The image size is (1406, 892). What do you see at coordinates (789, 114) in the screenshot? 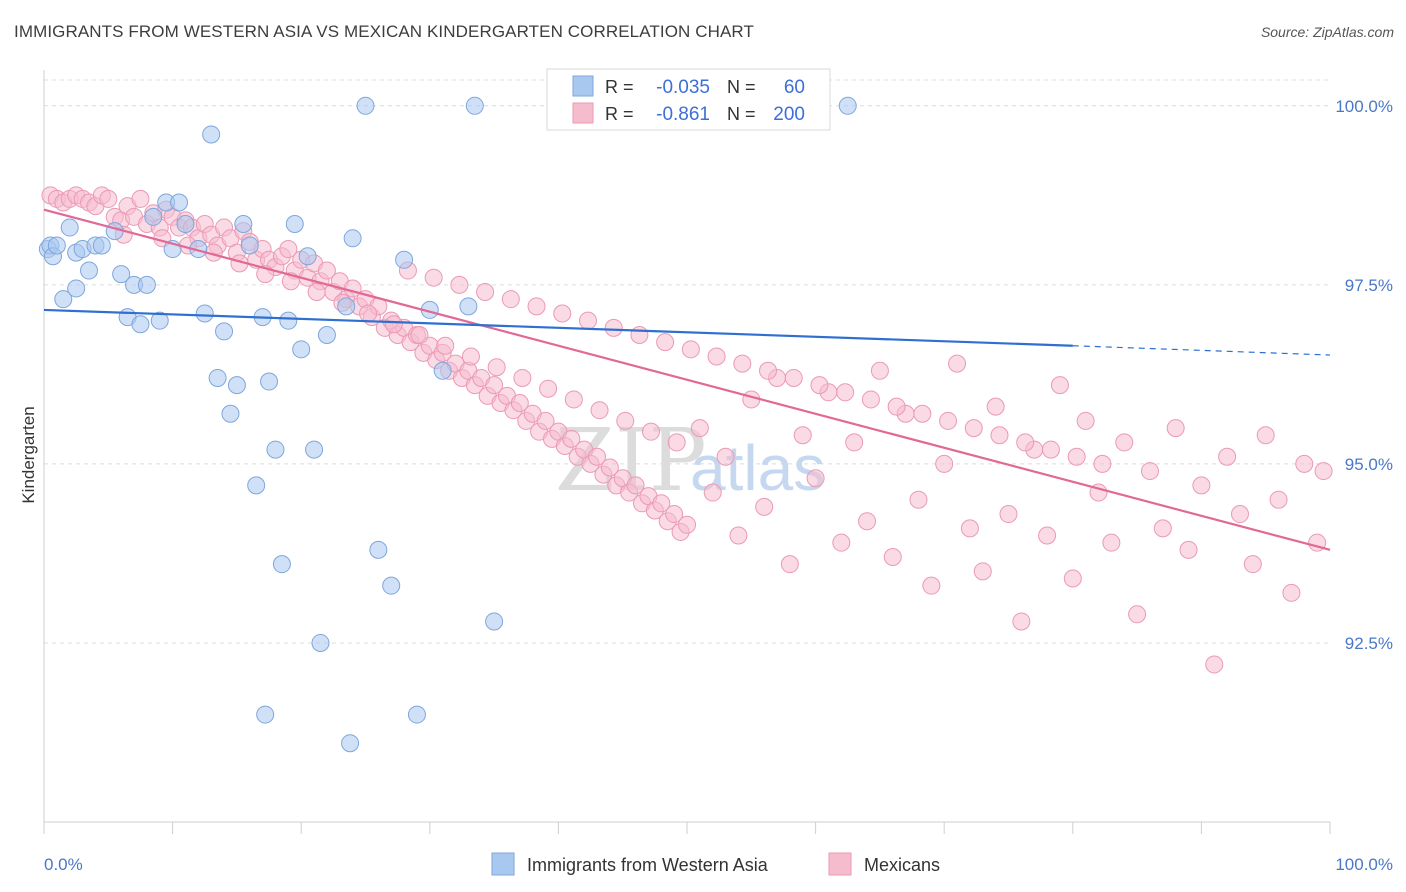
I see `legend-n-value: 200` at bounding box center [789, 114].